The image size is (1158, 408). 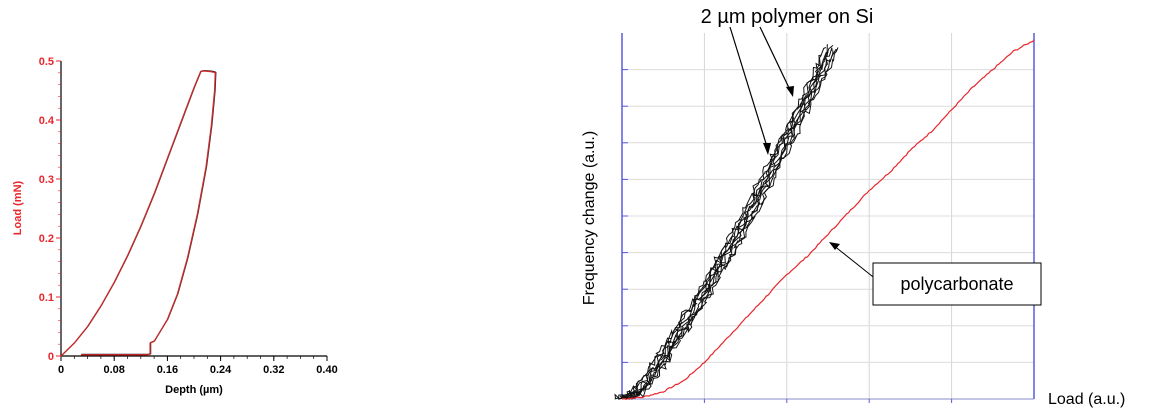 I want to click on polycarbonate-label-box, so click(x=957, y=284).